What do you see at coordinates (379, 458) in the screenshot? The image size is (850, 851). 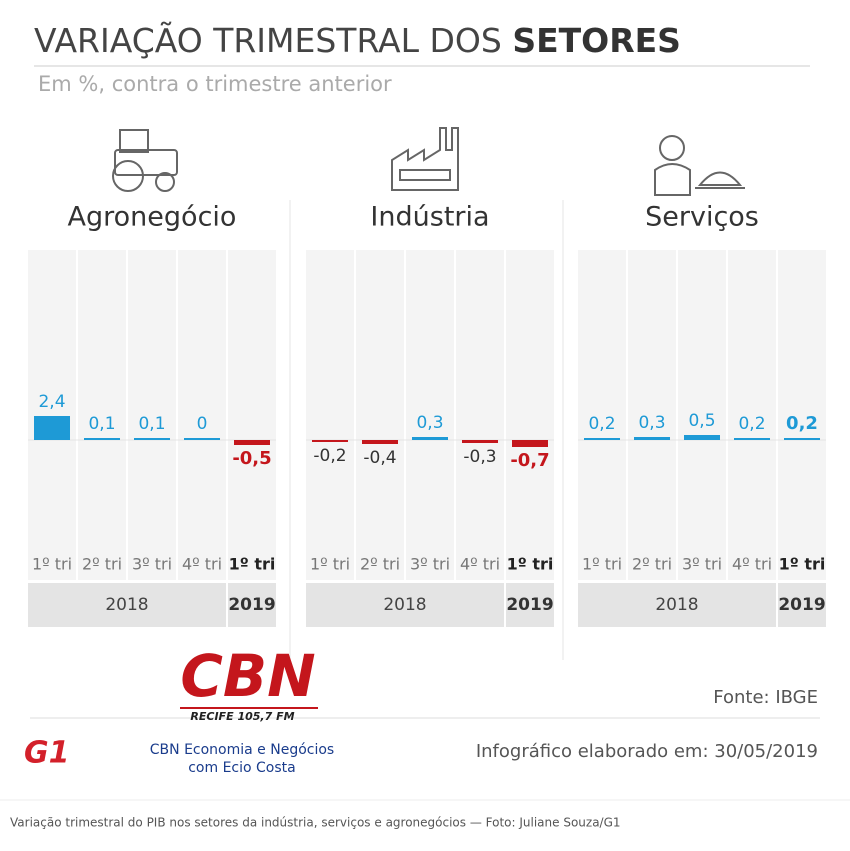 I see `value-label: -0,4` at bounding box center [379, 458].